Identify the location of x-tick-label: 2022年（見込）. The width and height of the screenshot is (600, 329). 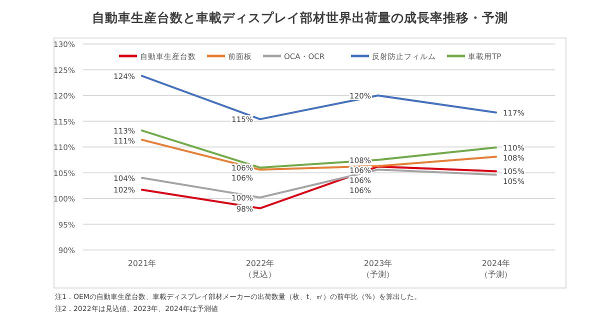
(260, 269).